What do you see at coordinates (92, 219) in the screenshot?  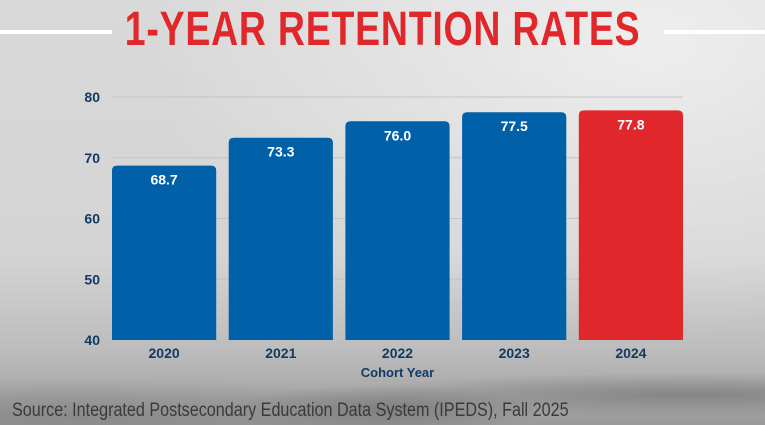 I see `y-tick-label: 60` at bounding box center [92, 219].